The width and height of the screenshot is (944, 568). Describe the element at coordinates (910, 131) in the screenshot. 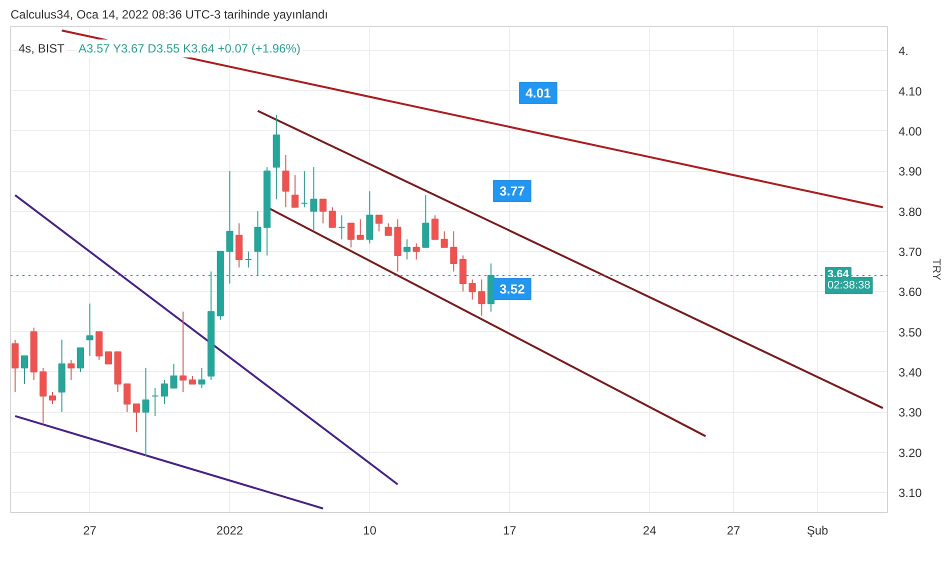

I see `y-tick-label: 4.00` at that location.